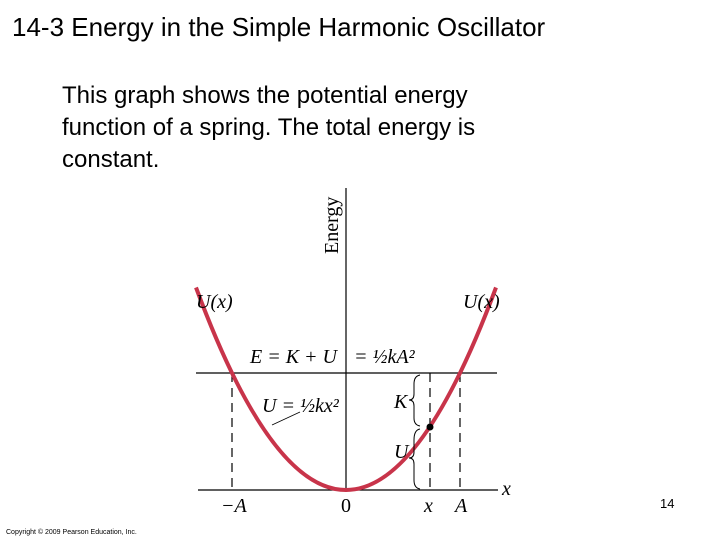 Image resolution: width=720 pixels, height=540 pixels. Describe the element at coordinates (346, 506) in the screenshot. I see `x-tick-label: 0` at that location.